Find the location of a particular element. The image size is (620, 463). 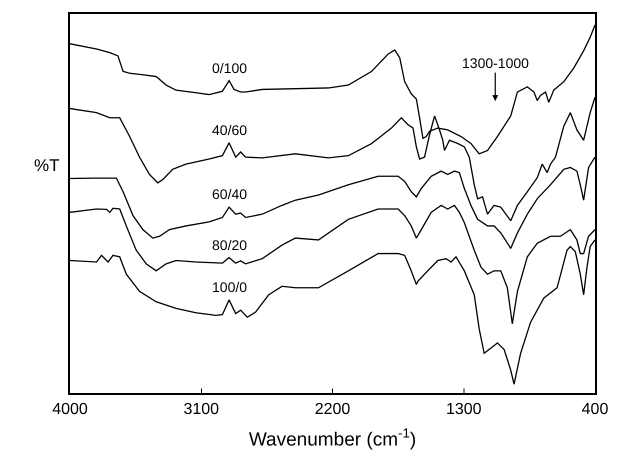

x-tick-label: 3100 is located at coordinates (201, 409).